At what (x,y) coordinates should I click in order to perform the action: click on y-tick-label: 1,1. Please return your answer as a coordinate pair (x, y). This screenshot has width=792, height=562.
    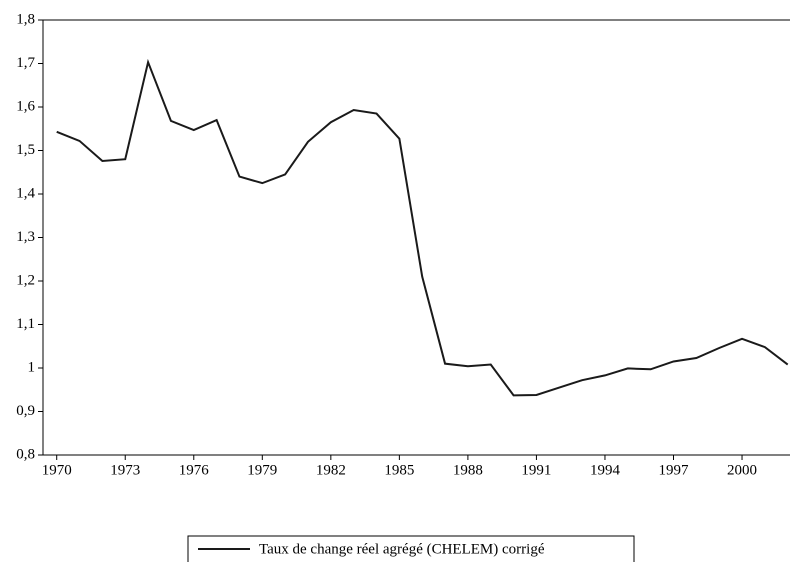
    Looking at the image, I should click on (25, 324).